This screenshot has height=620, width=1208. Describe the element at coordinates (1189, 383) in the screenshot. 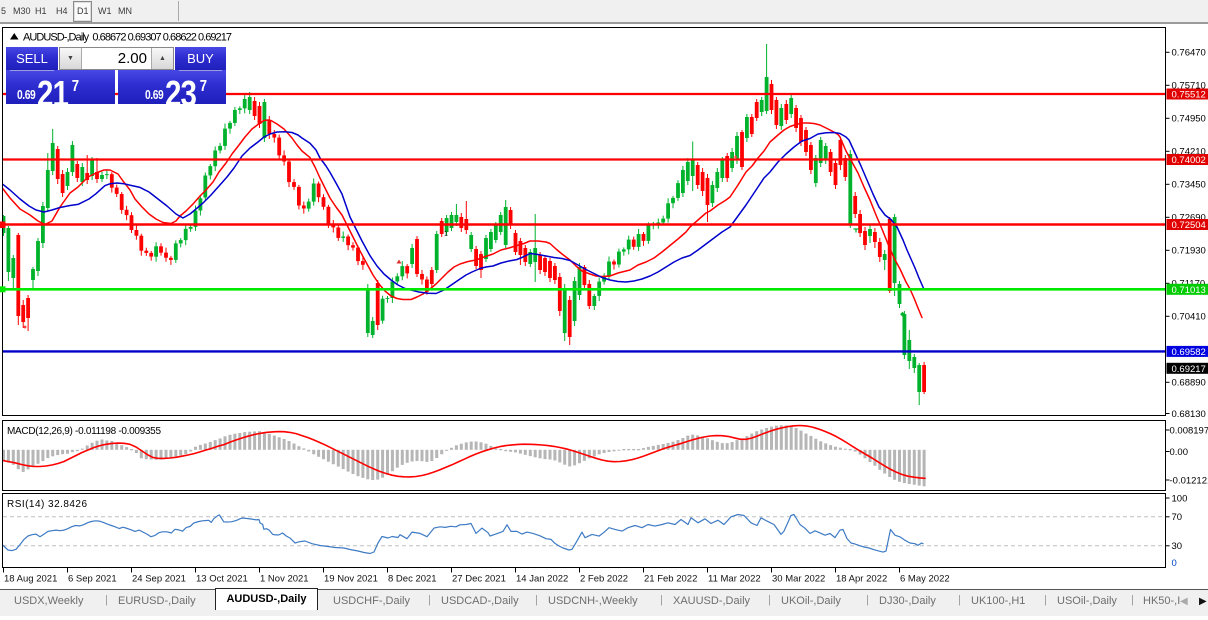

I see `svg-text: 0.68890` at that location.